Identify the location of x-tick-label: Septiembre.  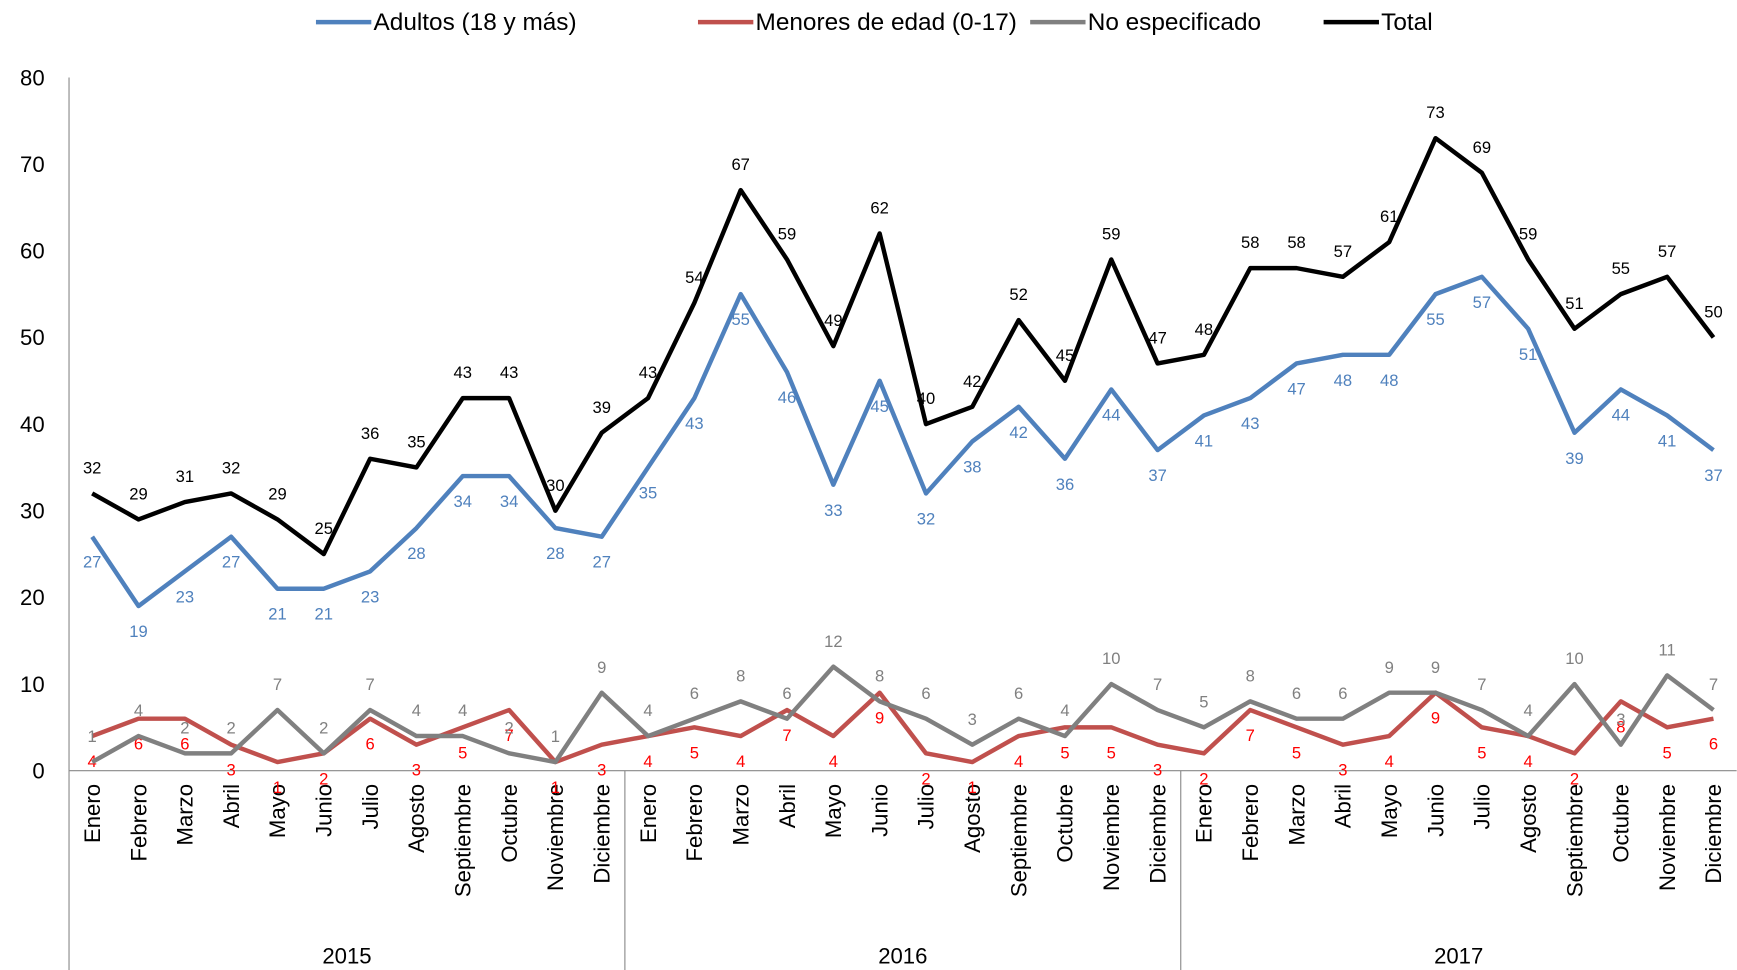
(1018, 840).